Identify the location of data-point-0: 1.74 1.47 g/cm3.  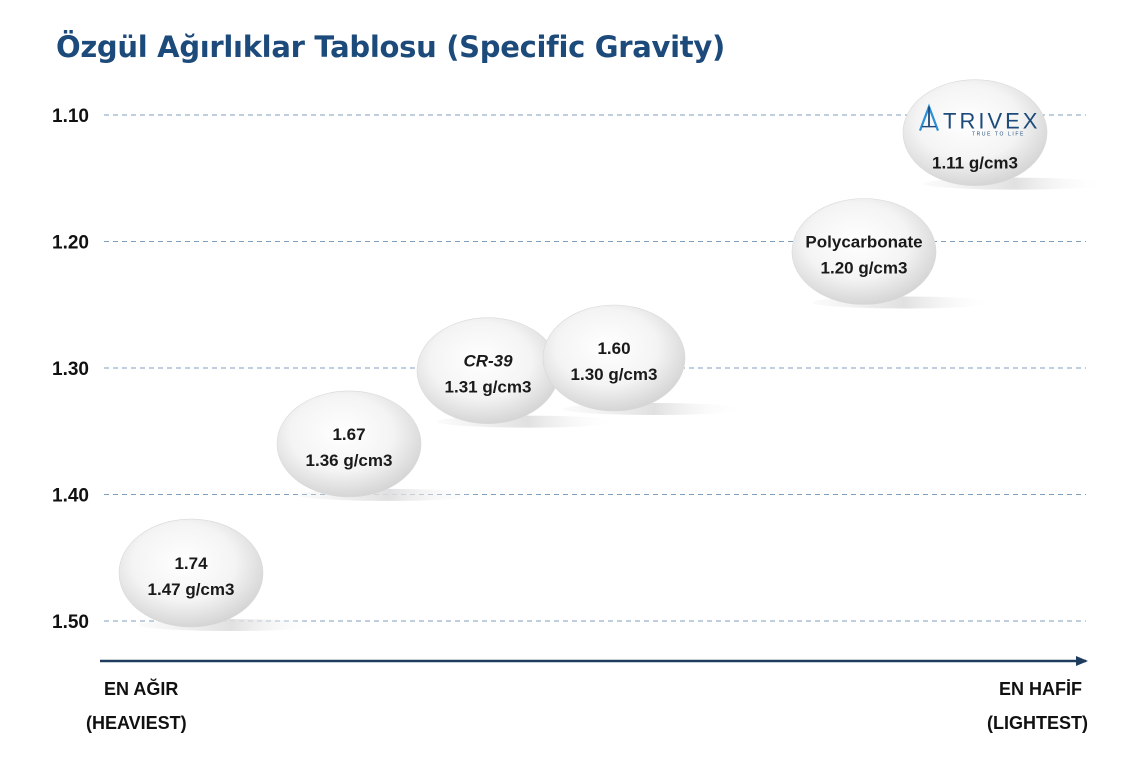
(220, 575).